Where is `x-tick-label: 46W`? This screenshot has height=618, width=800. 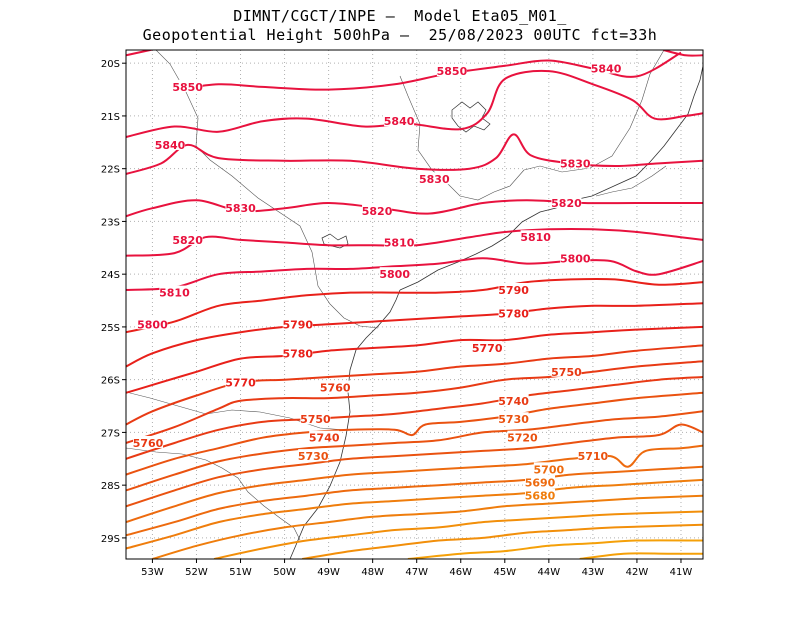 x-tick-label: 46W is located at coordinates (460, 572).